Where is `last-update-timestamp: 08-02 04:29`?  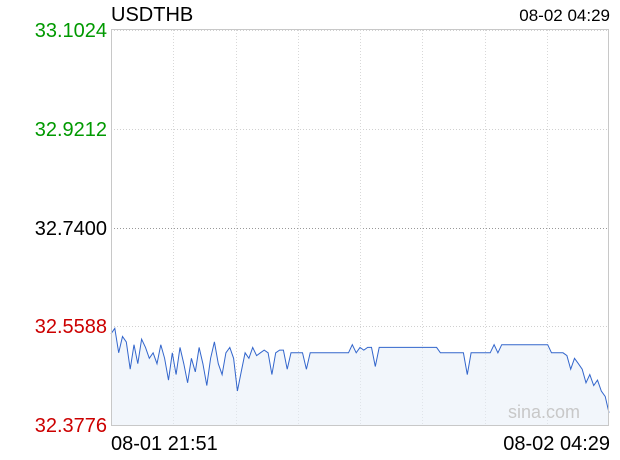
last-update-timestamp: 08-02 04:29 is located at coordinates (564, 15).